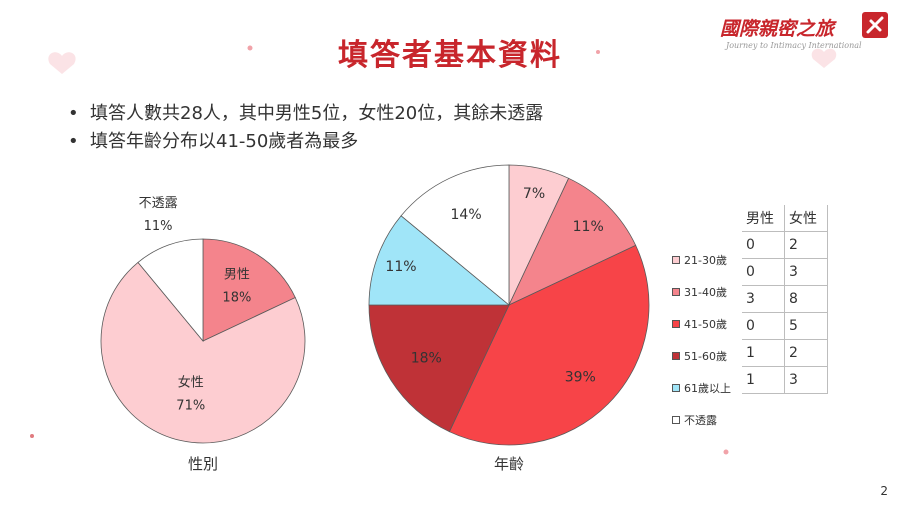 The width and height of the screenshot is (900, 506). What do you see at coordinates (705, 324) in the screenshot?
I see `legend-label: 41-50歲` at bounding box center [705, 324].